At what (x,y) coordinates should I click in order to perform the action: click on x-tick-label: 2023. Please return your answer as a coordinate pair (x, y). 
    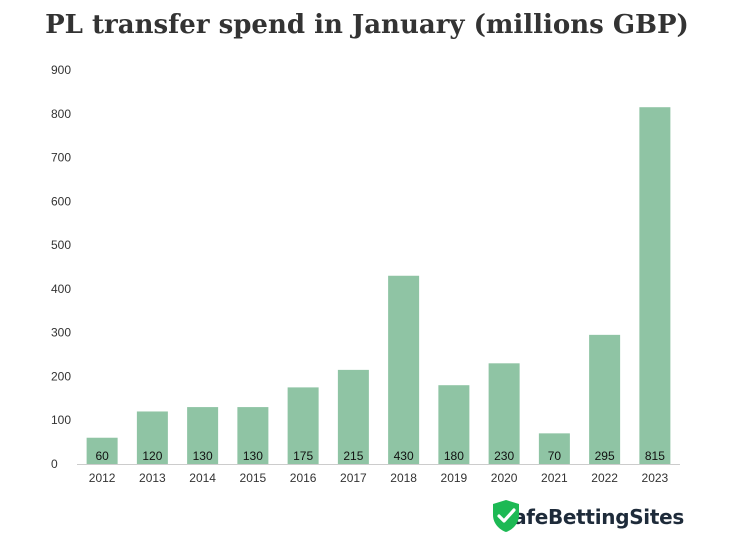
    Looking at the image, I should click on (655, 478).